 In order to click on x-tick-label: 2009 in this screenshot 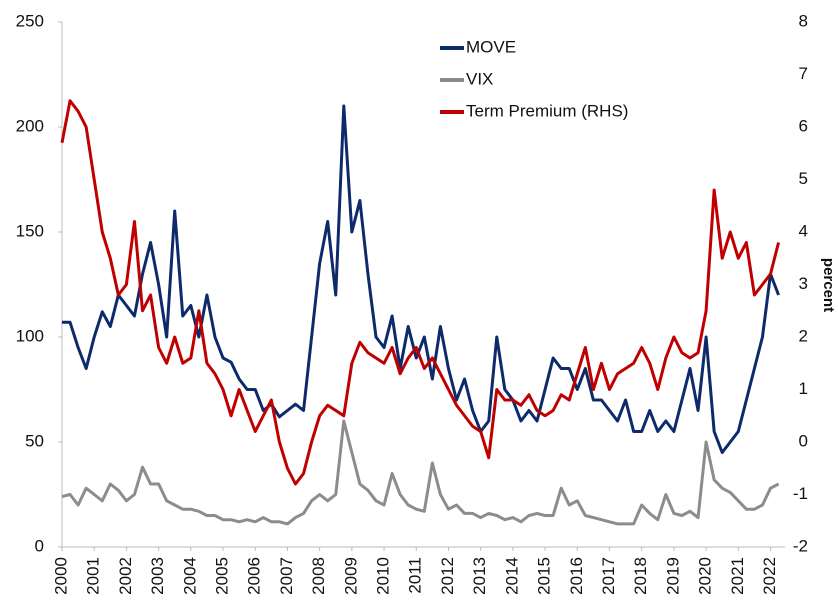, I will do `click(350, 576)`.